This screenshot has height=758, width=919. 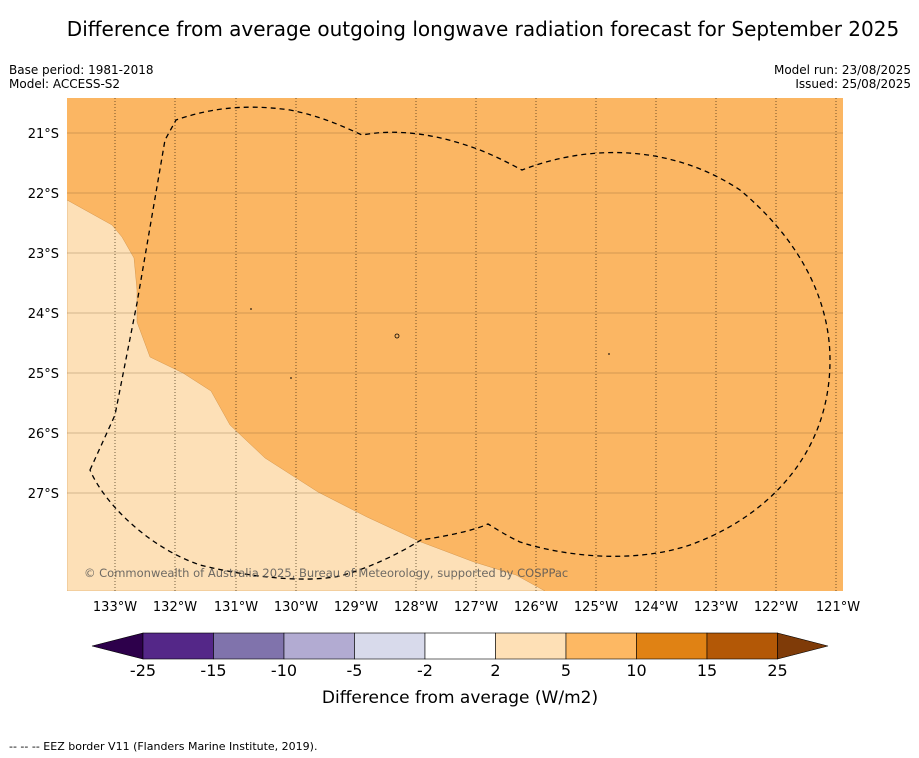 I want to click on colorbar-tick: -5, so click(x=355, y=670).